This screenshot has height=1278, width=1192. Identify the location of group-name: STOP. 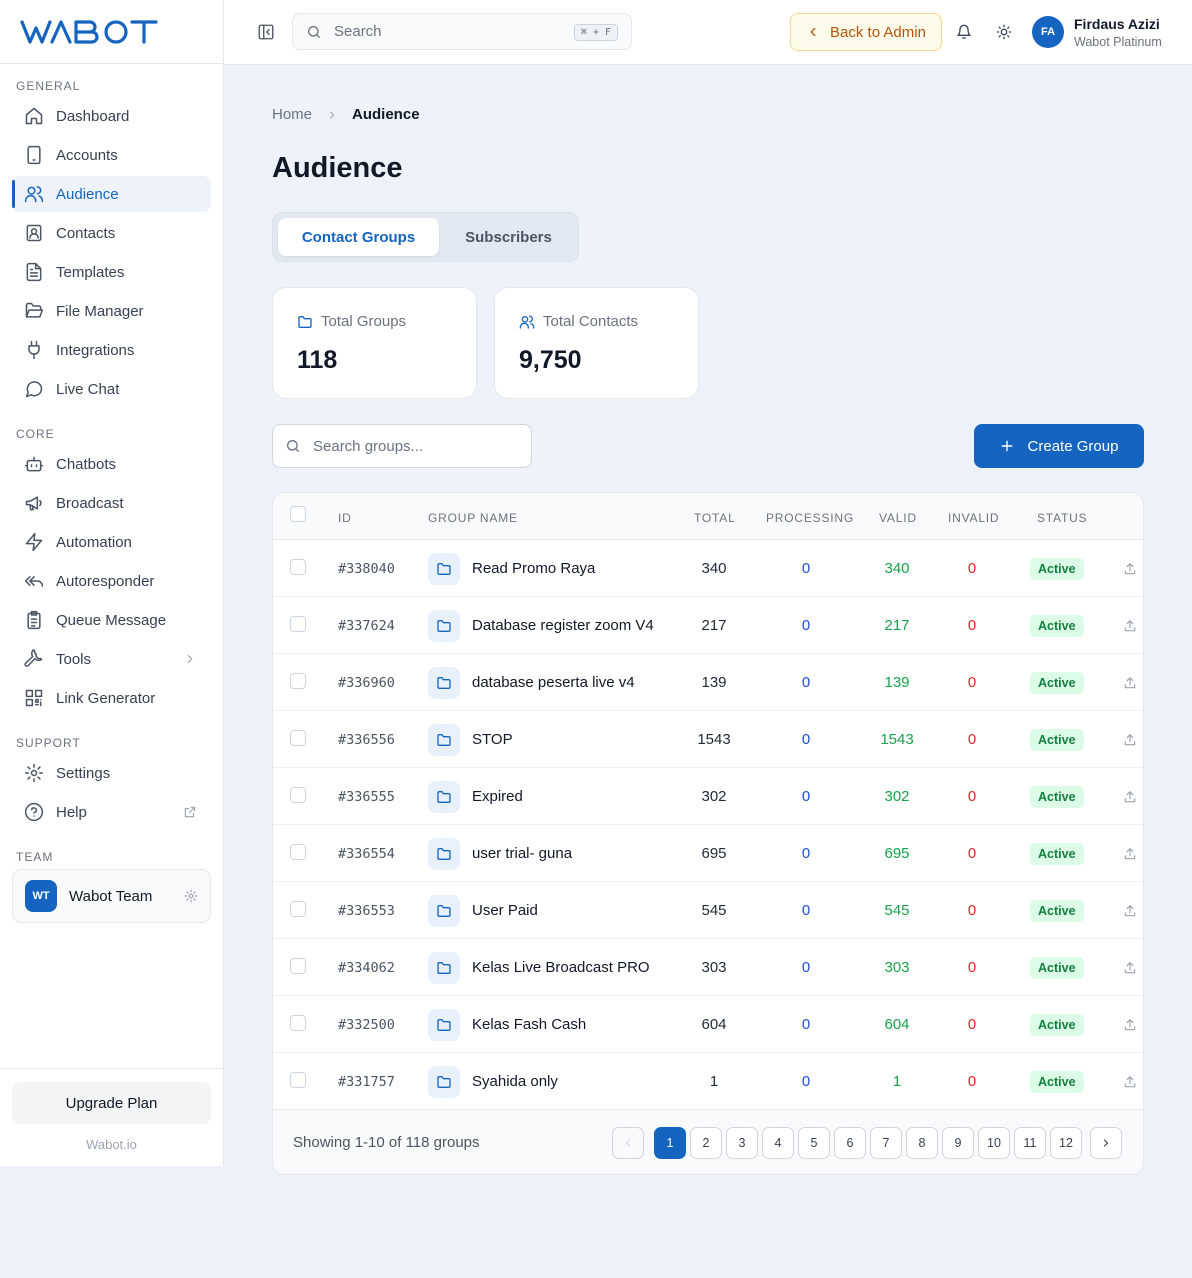
(492, 739).